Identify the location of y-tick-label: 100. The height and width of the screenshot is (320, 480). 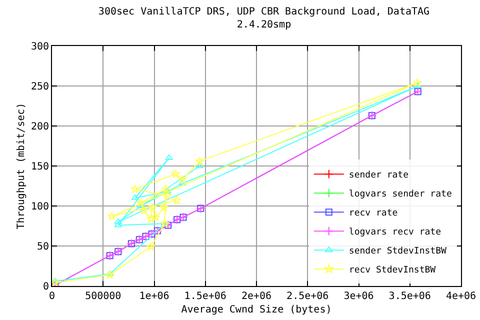
(39, 207).